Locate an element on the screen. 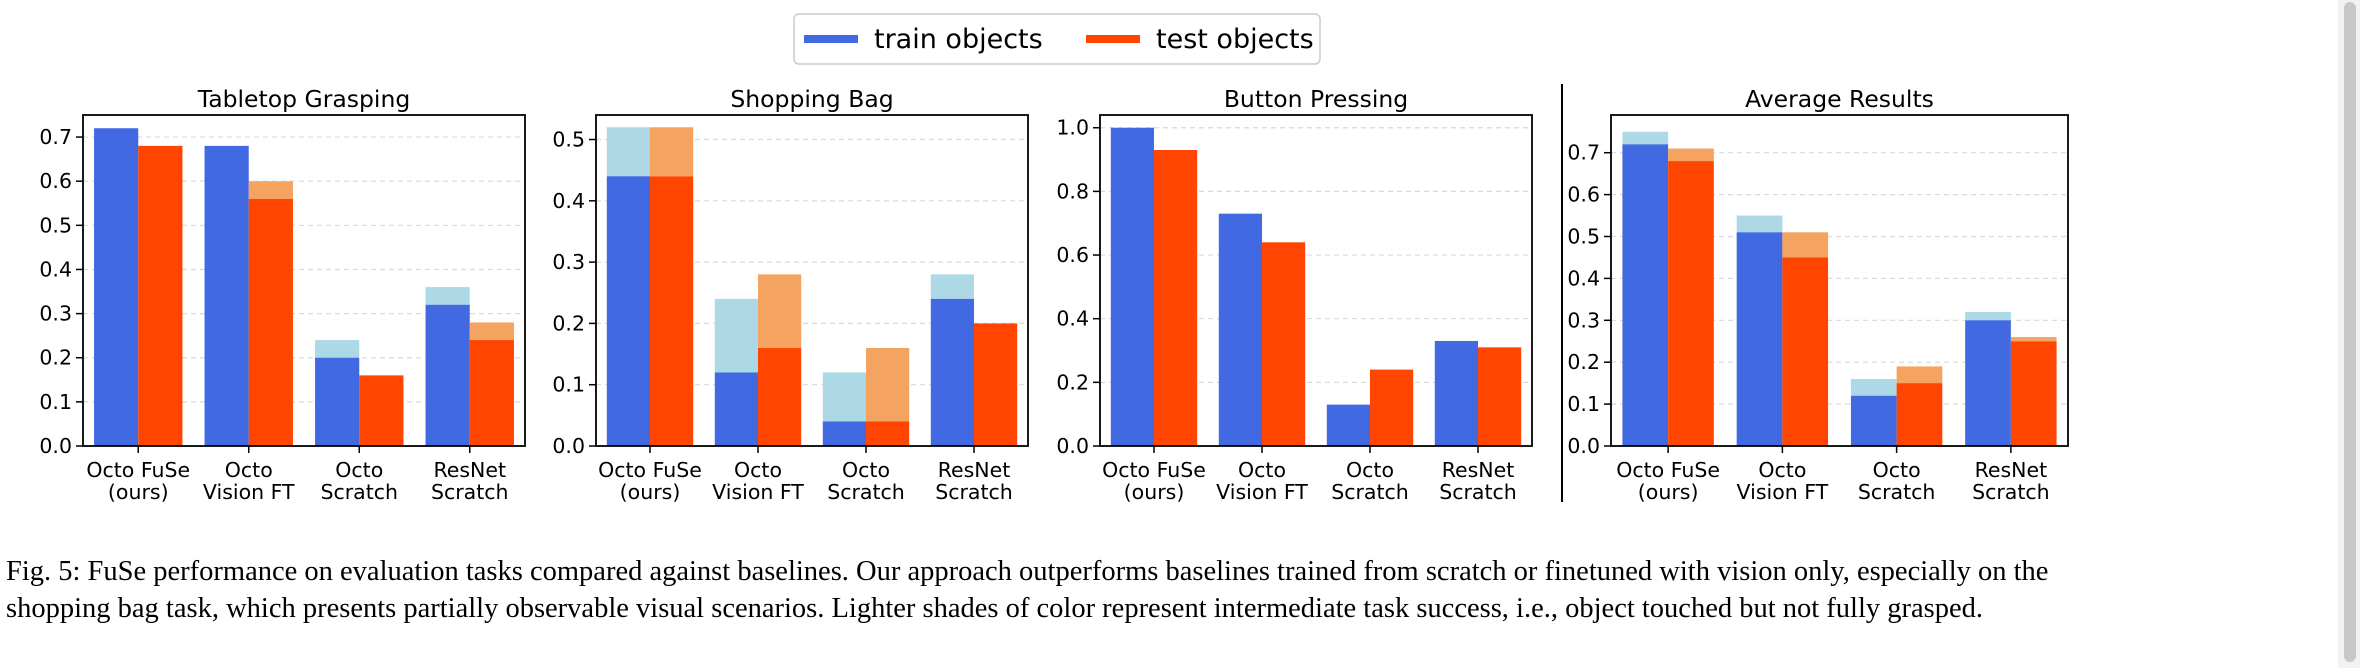 The height and width of the screenshot is (668, 2360). legend: train objects test objects is located at coordinates (1057, 39).